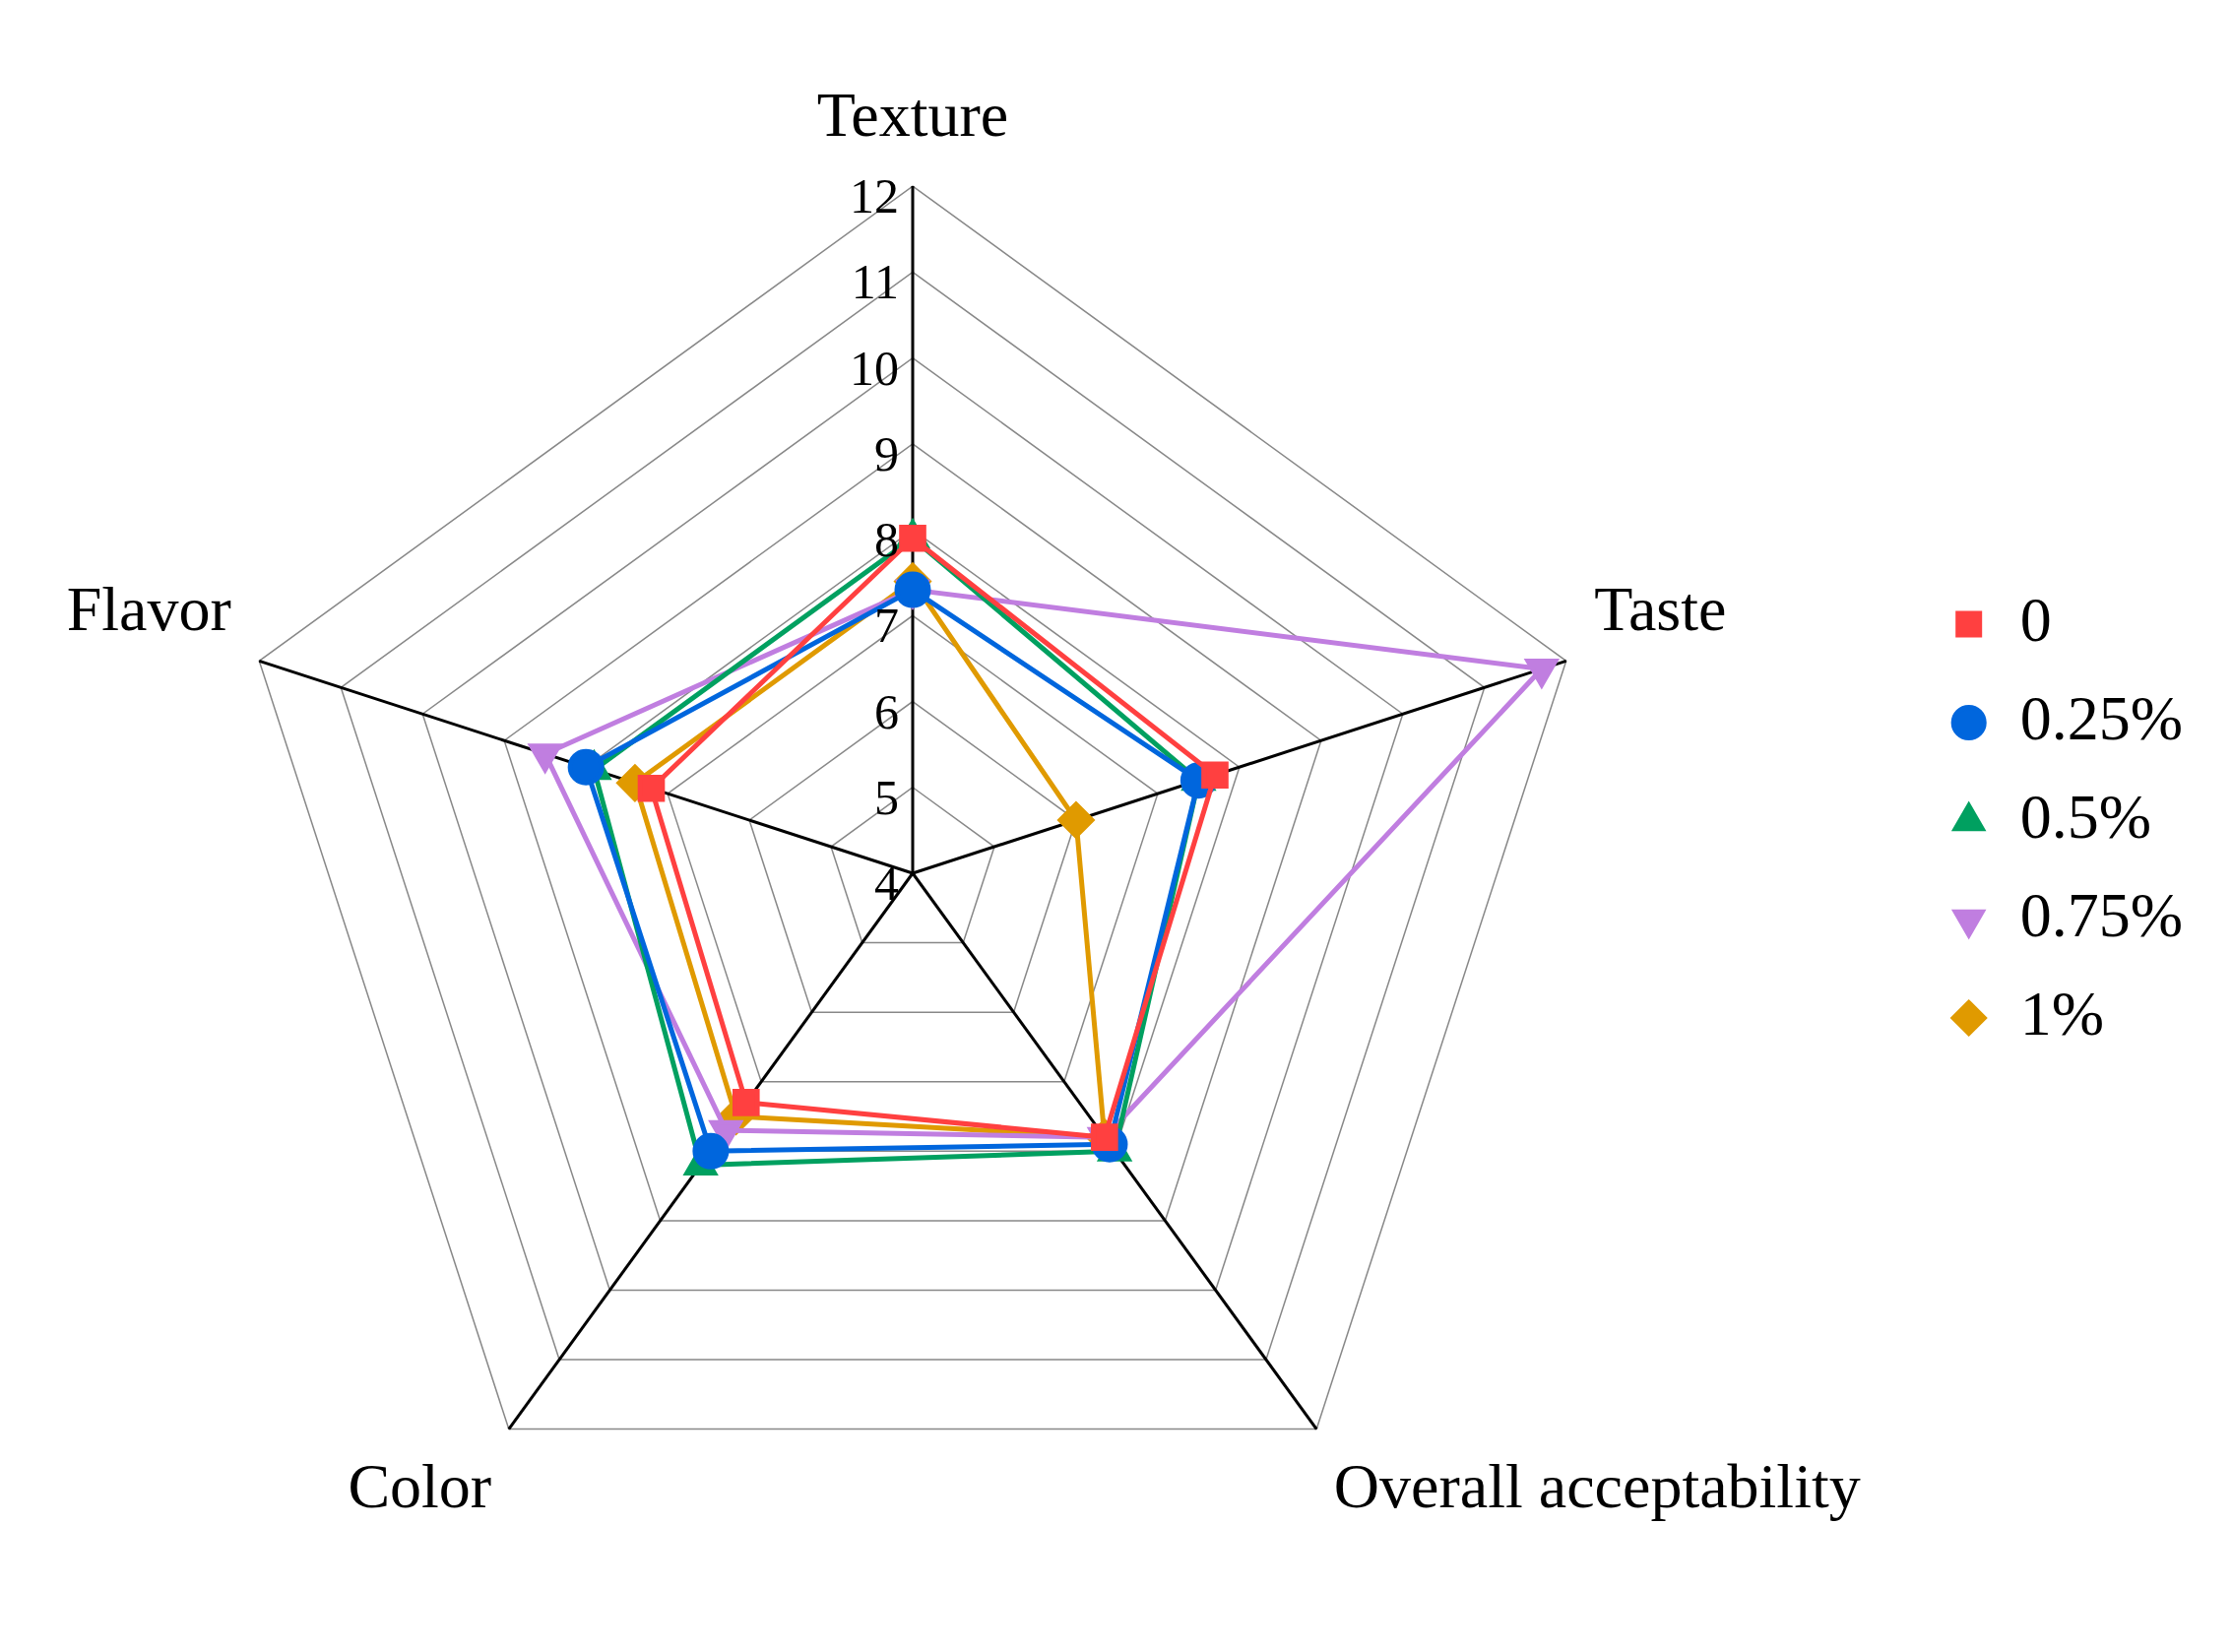 Image resolution: width=2232 pixels, height=1652 pixels. What do you see at coordinates (874, 368) in the screenshot?
I see `y-tick-label: 10` at bounding box center [874, 368].